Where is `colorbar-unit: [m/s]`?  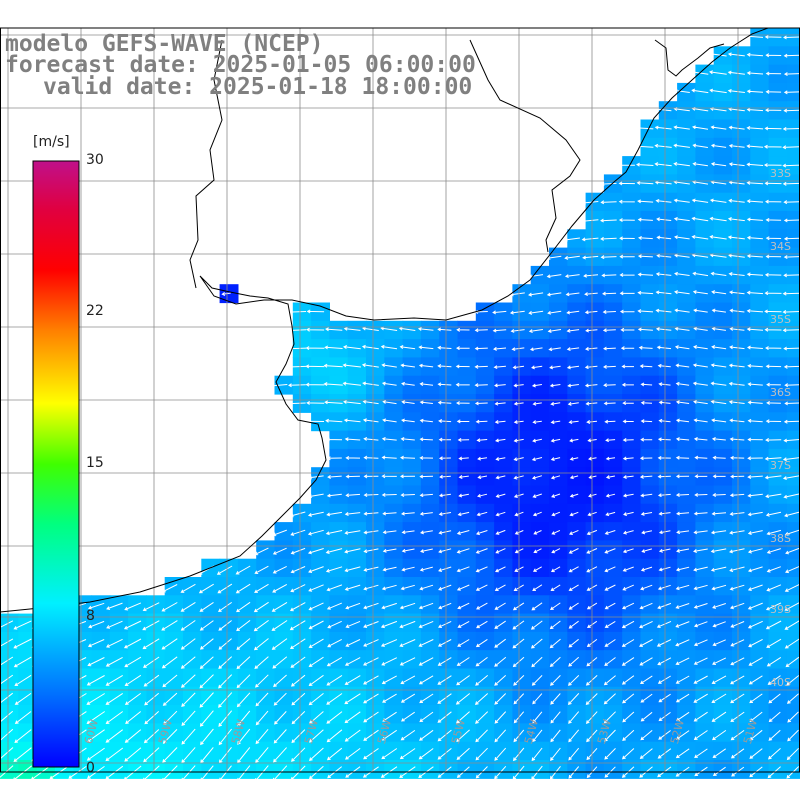
colorbar-unit: [m/s] is located at coordinates (51, 142).